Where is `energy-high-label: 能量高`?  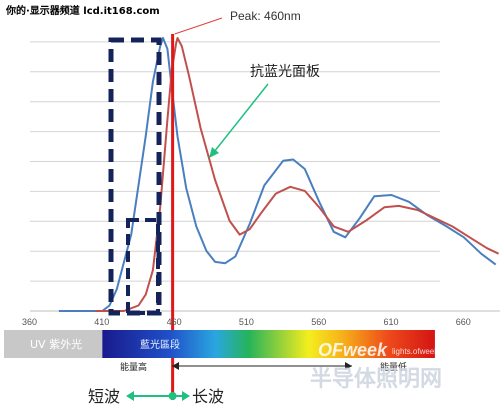 energy-high-label: 能量高 is located at coordinates (133, 367).